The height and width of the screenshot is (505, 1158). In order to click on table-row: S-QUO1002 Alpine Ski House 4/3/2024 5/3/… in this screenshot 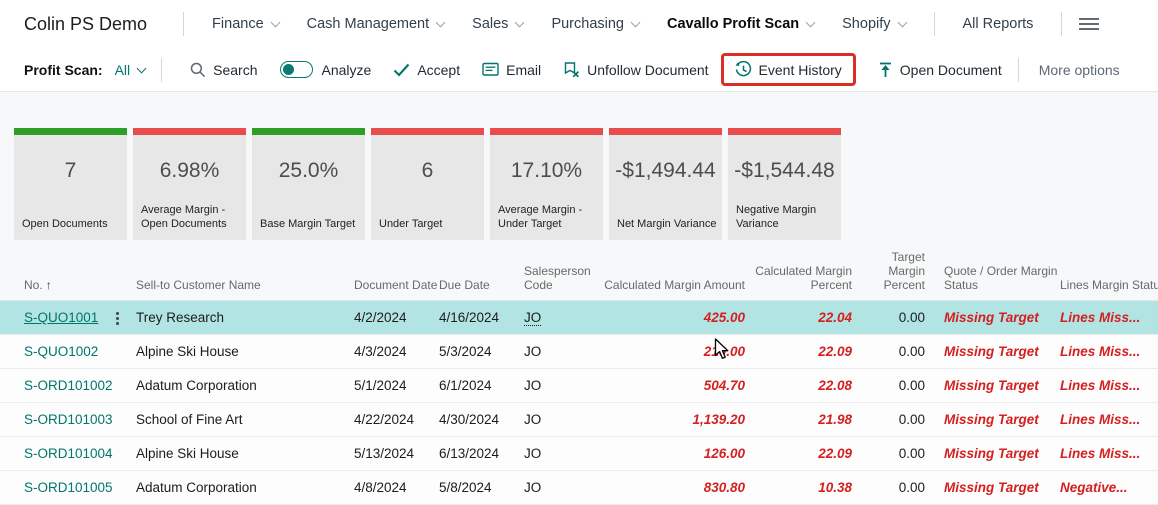, I will do `click(579, 352)`.